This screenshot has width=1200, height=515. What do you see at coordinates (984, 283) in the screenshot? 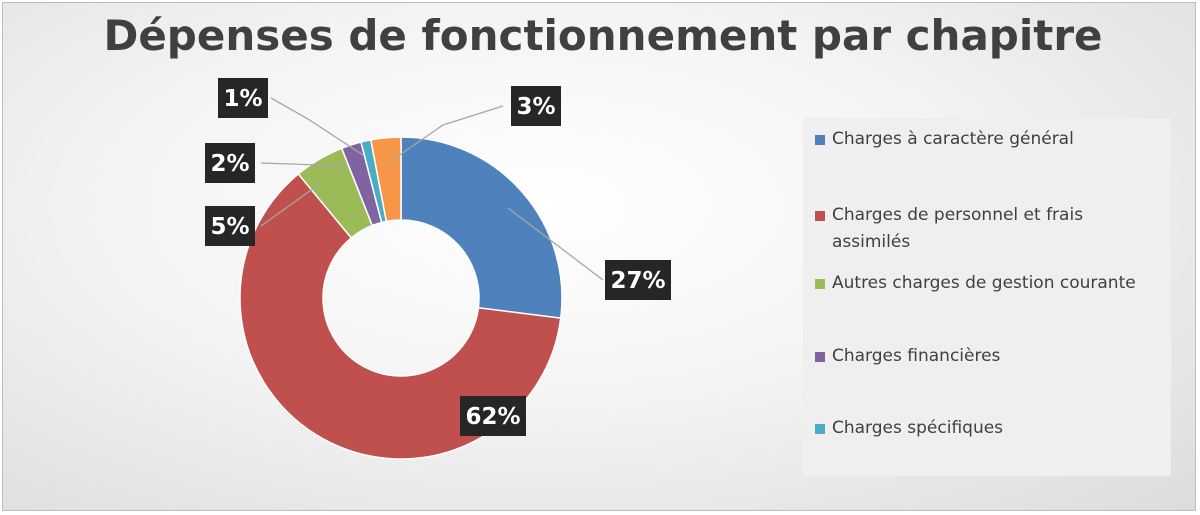
I see `legend-label: Autres charges de gestion courante` at bounding box center [984, 283].